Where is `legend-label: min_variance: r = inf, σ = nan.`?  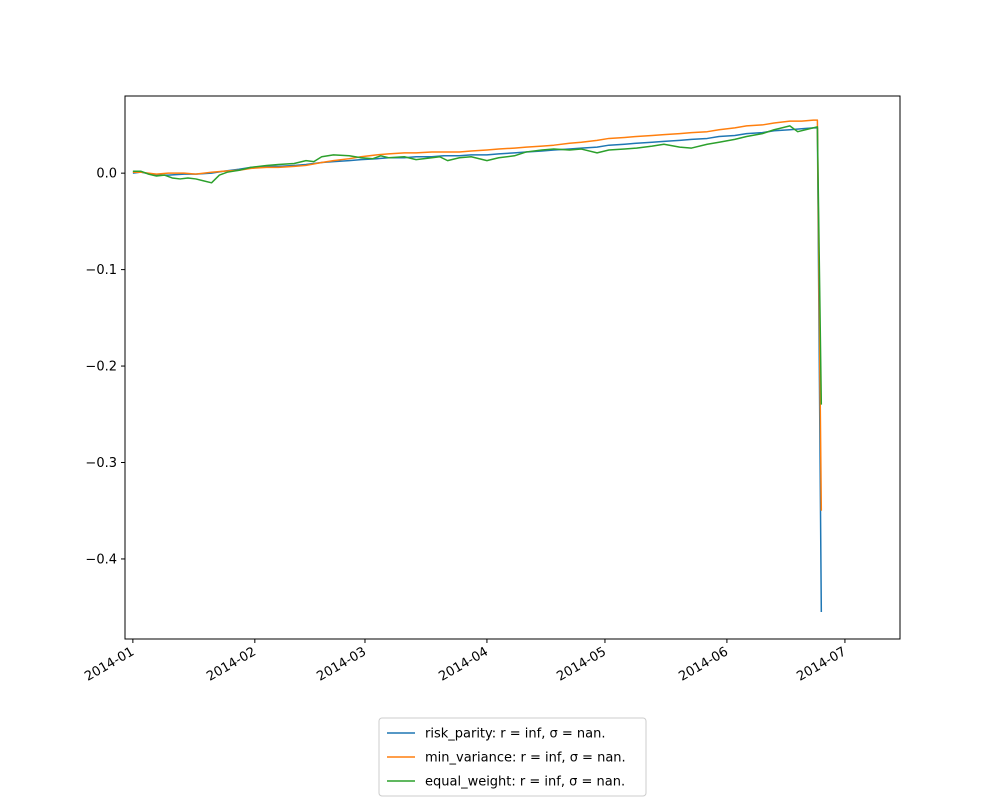
legend-label: min_variance: r = inf, σ = nan. is located at coordinates (525, 758).